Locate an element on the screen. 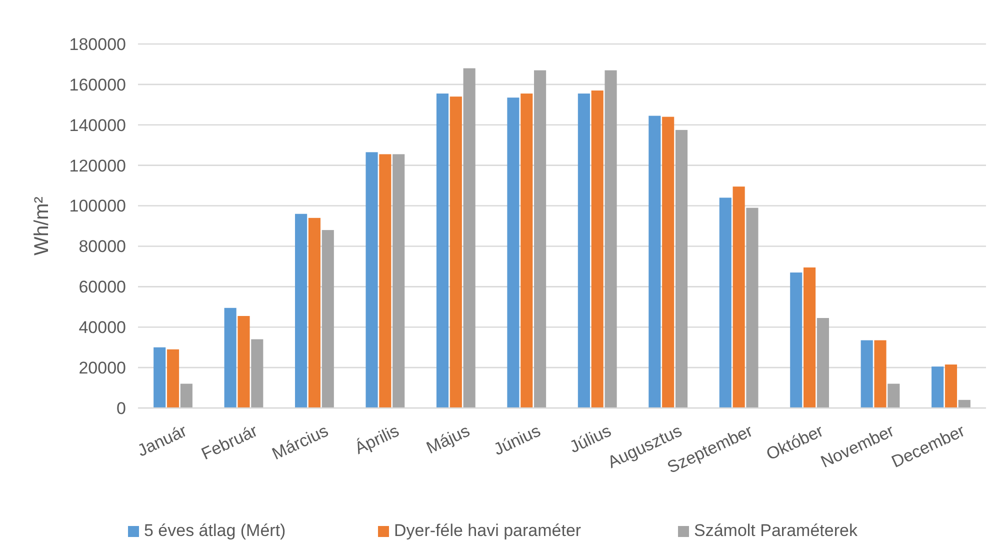 This screenshot has height=547, width=998. y-tick-label: 140000 is located at coordinates (97, 125).